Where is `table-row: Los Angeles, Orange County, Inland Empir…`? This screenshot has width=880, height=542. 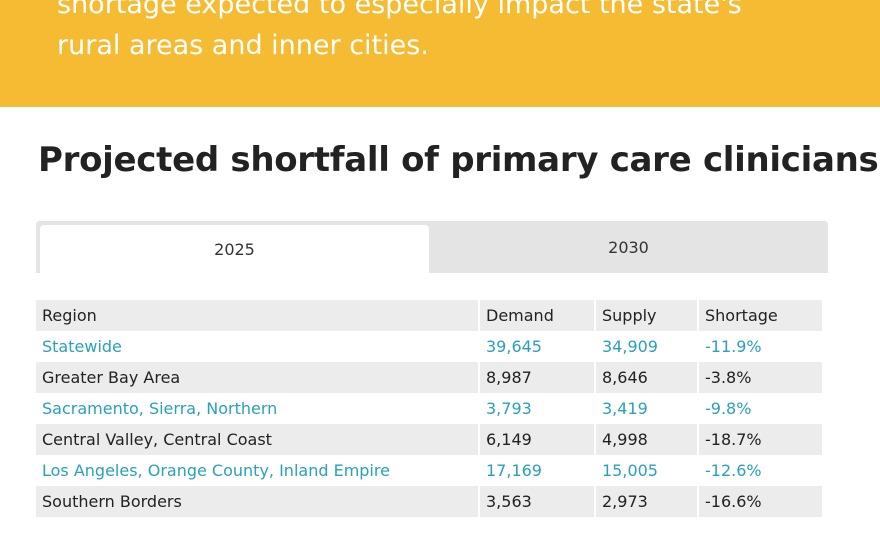
table-row: Los Angeles, Orange County, Inland Empir… is located at coordinates (429, 470).